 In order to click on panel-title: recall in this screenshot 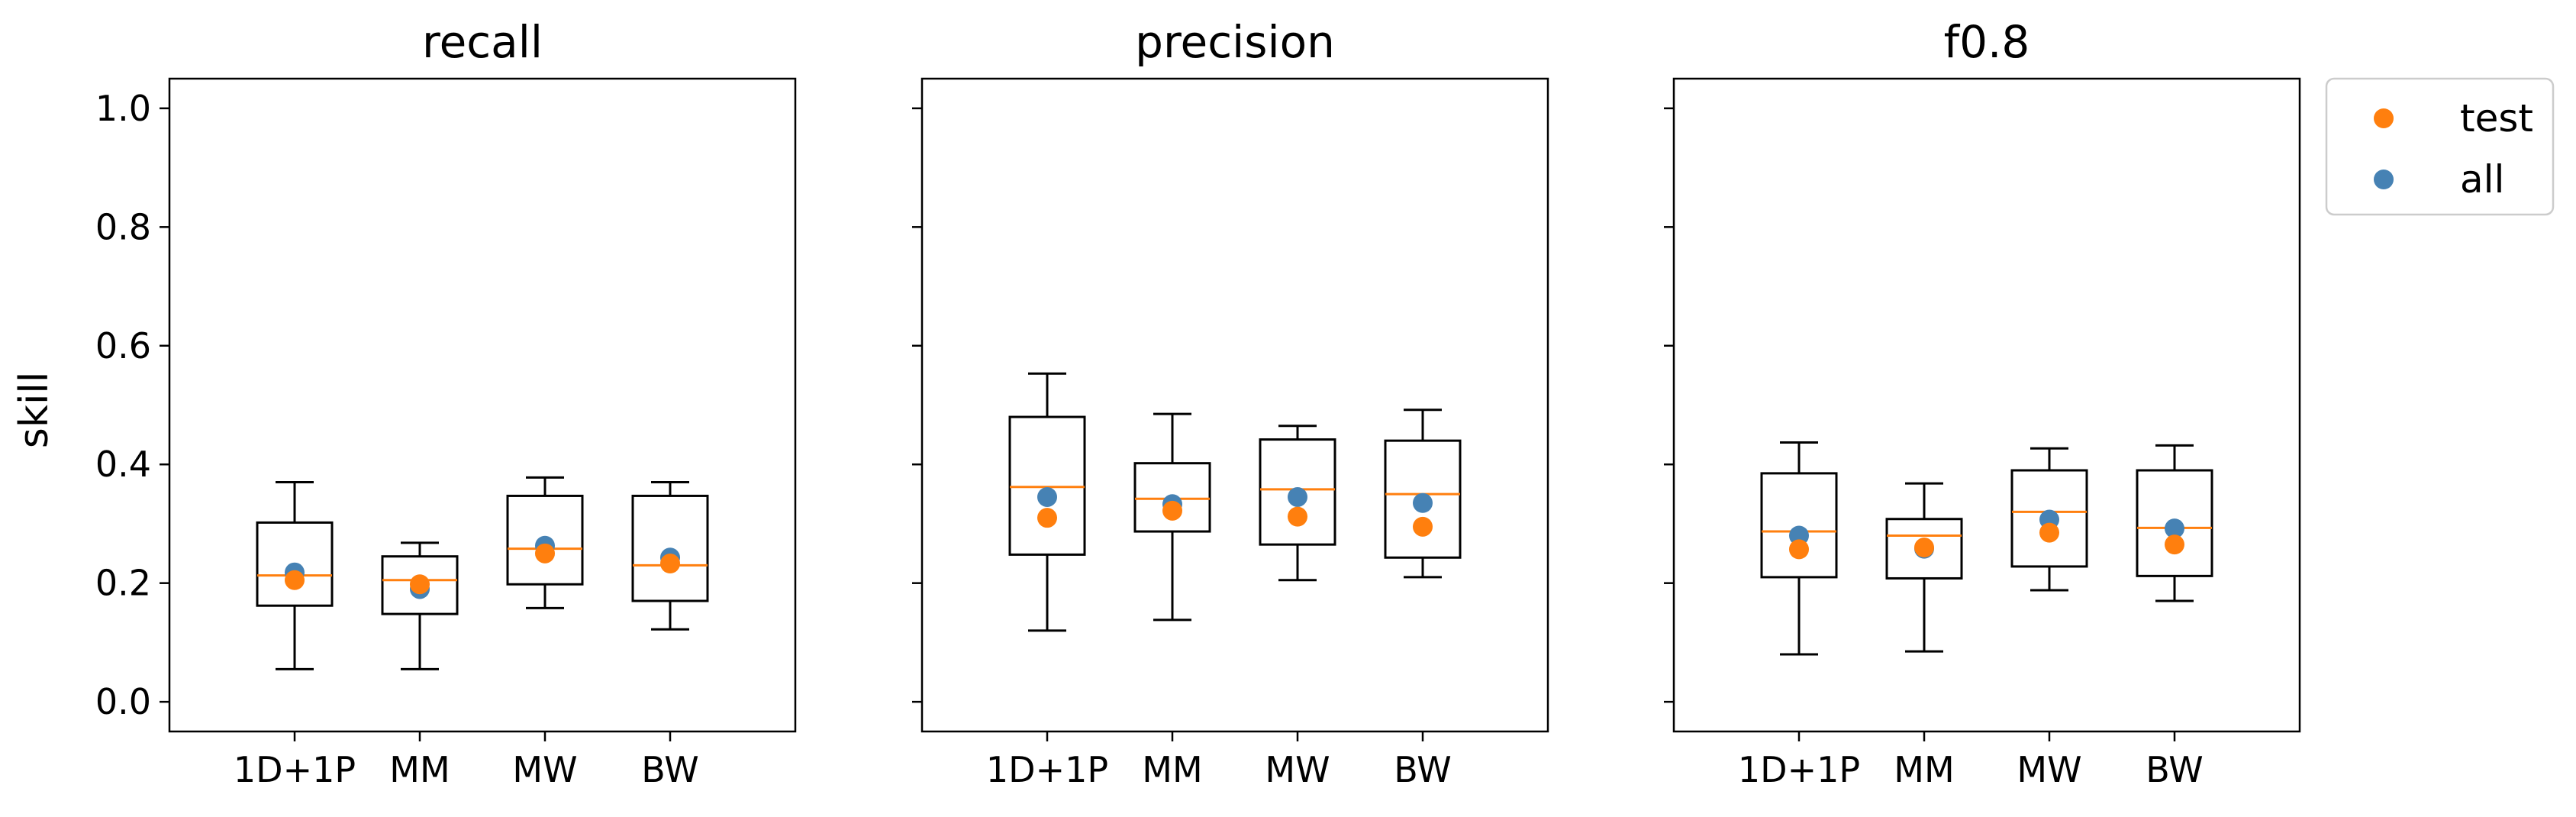, I will do `click(482, 42)`.